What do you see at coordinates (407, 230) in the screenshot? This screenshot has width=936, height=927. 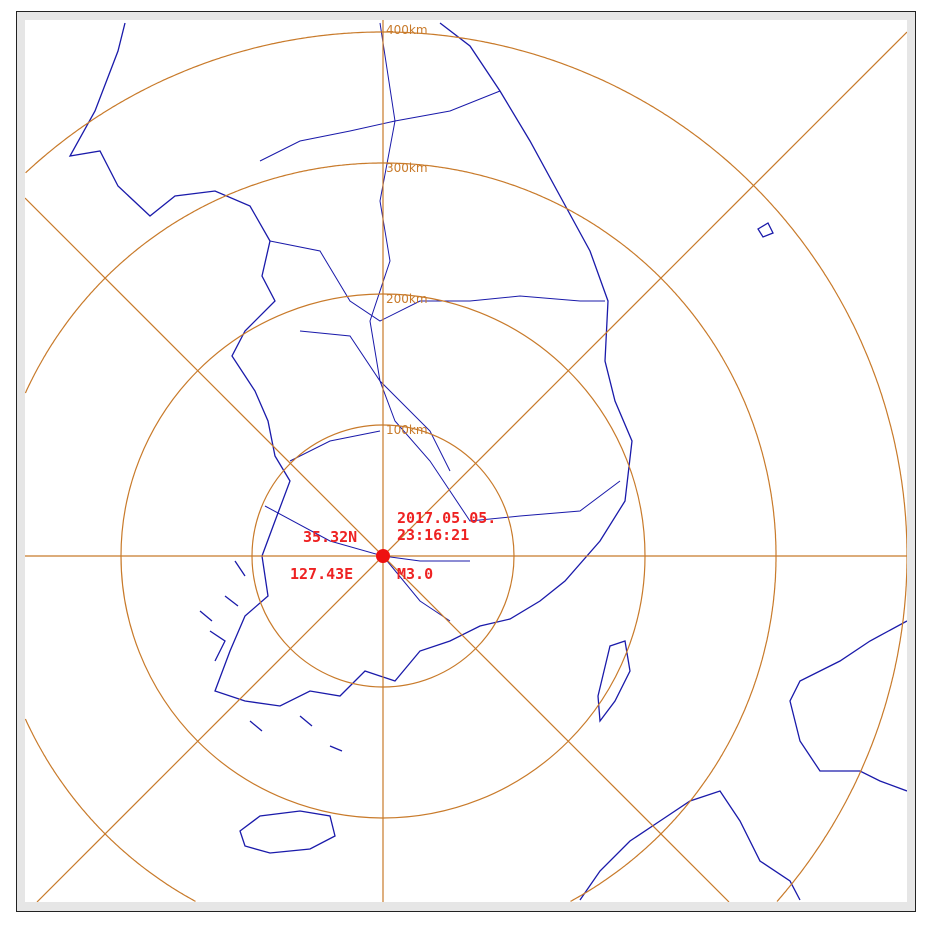 I see `ring-labels: 100km 200km 300km 400km` at bounding box center [407, 230].